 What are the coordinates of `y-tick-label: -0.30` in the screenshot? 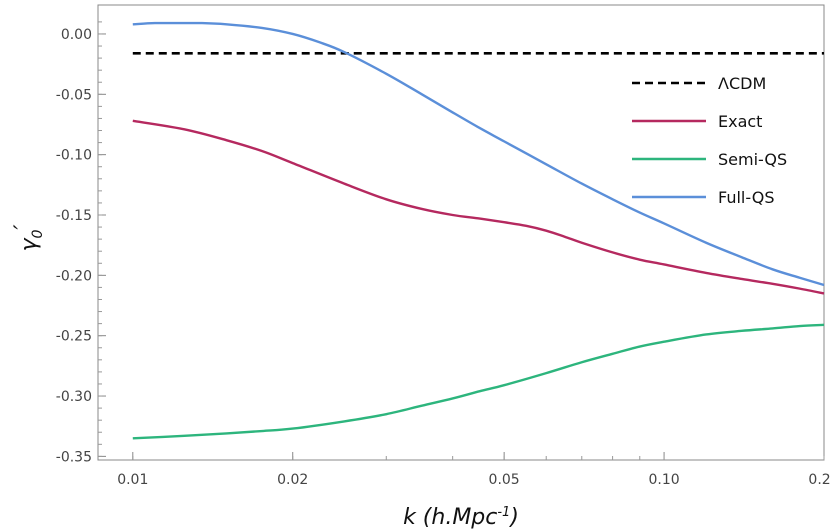 It's located at (74, 397).